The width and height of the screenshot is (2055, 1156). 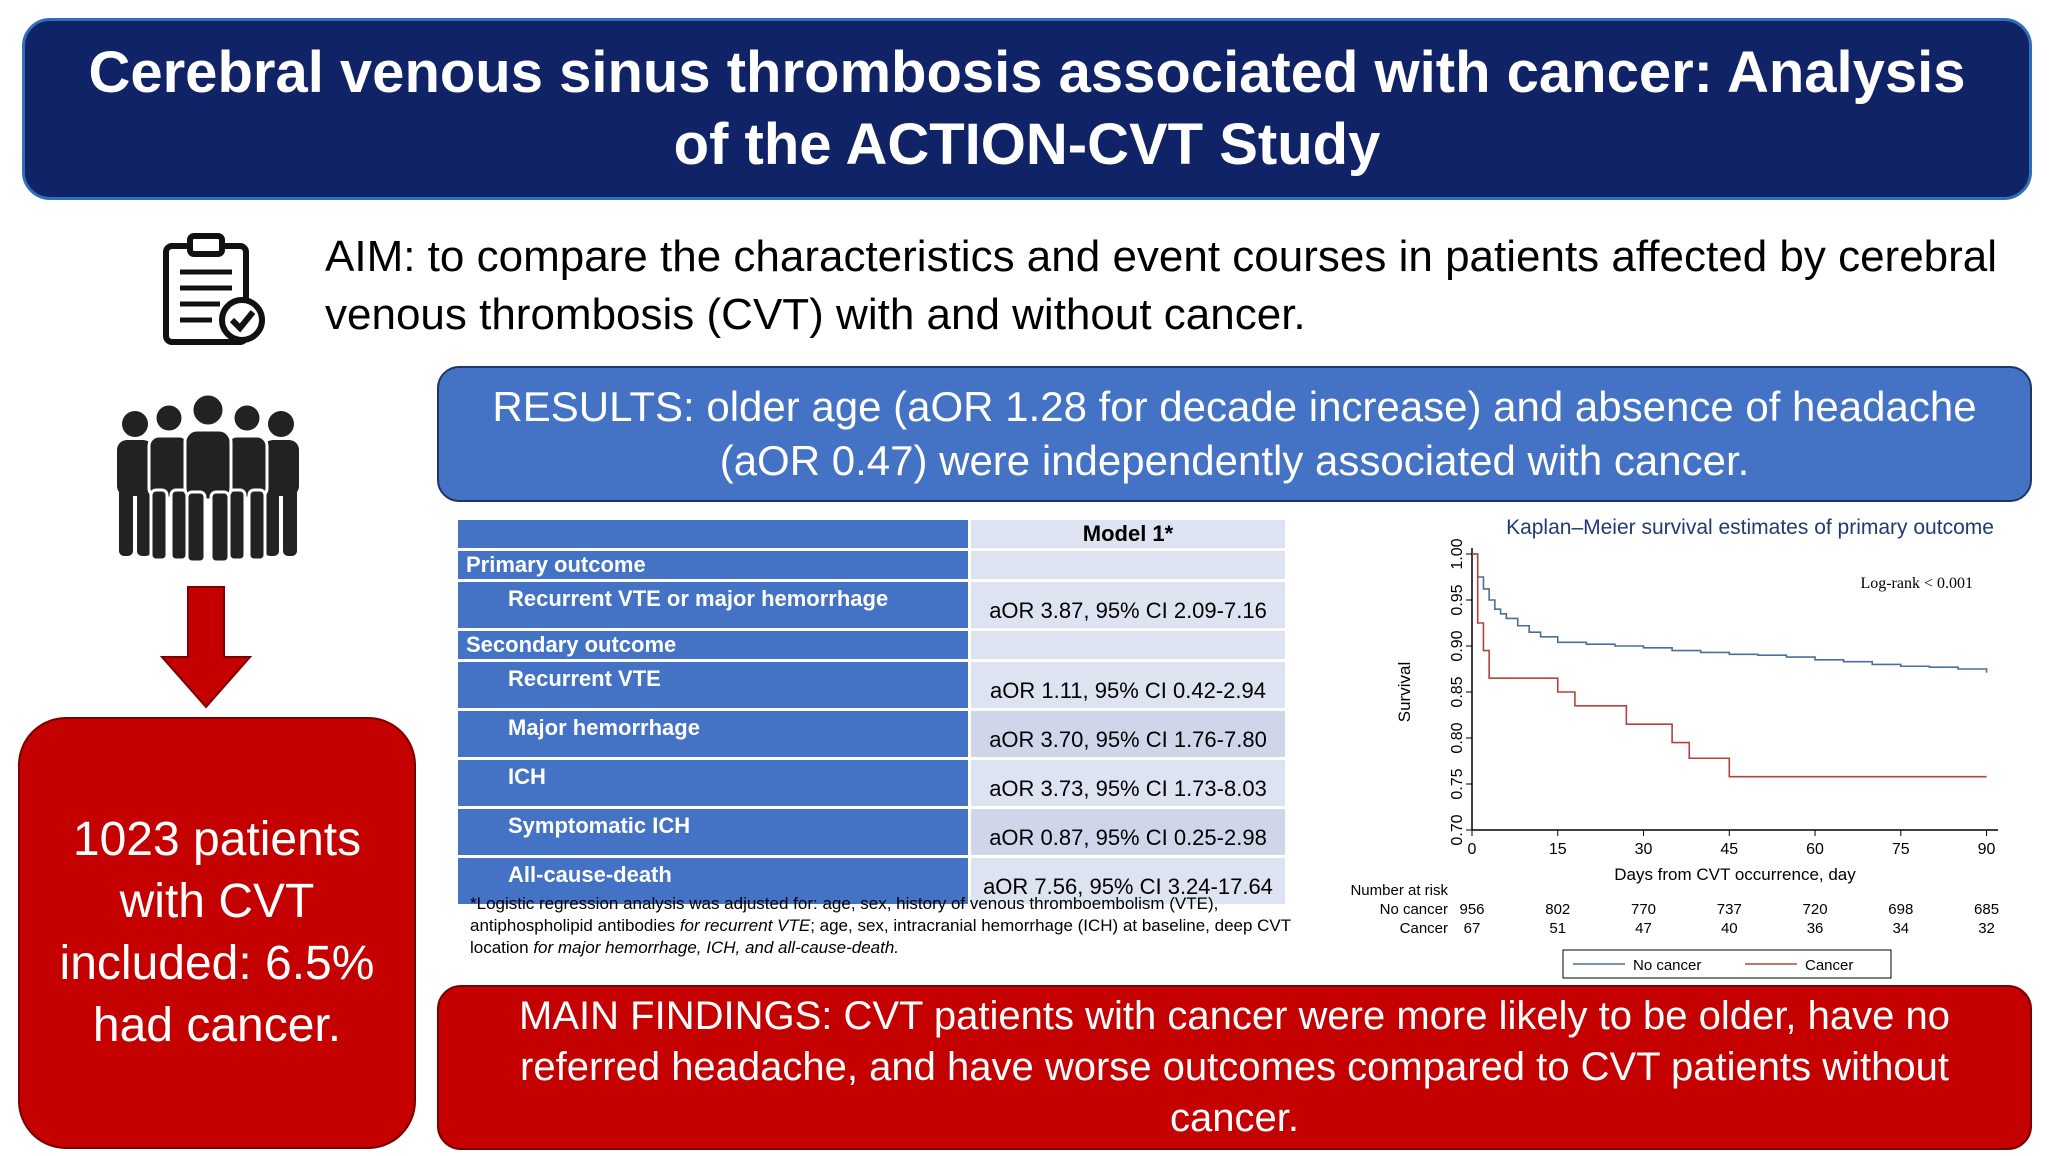 I want to click on table-row-value: aOR 3.70, 95% CI 1.76-7.80, so click(x=1127, y=734).